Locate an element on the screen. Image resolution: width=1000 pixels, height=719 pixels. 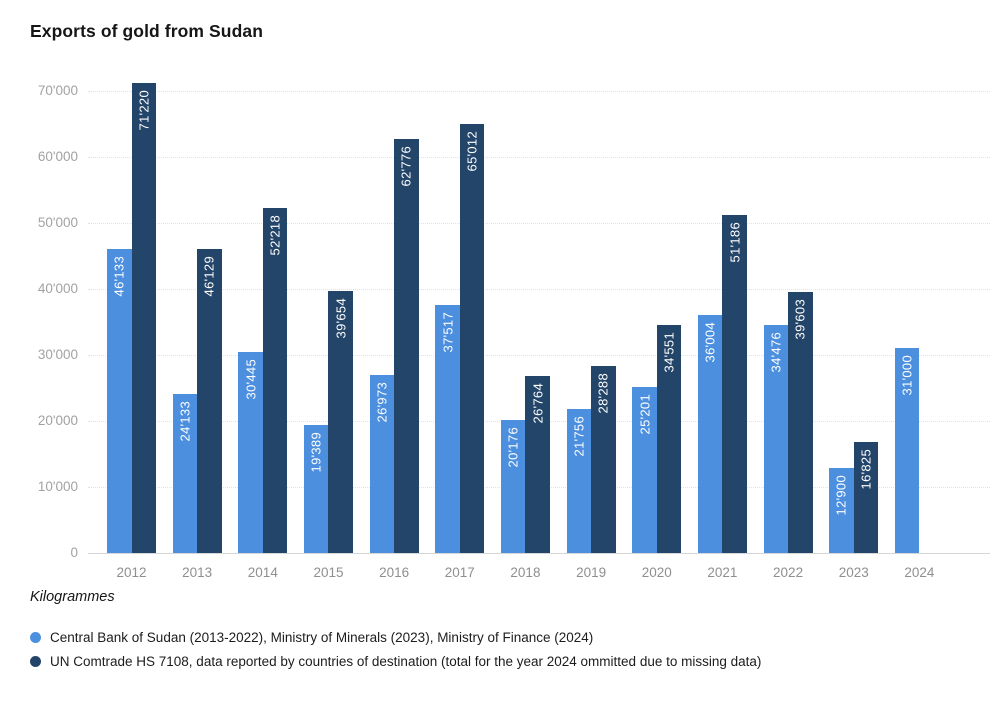
bar-group-2022: 34'476 39'603 2022 is located at coordinates (788, 435).